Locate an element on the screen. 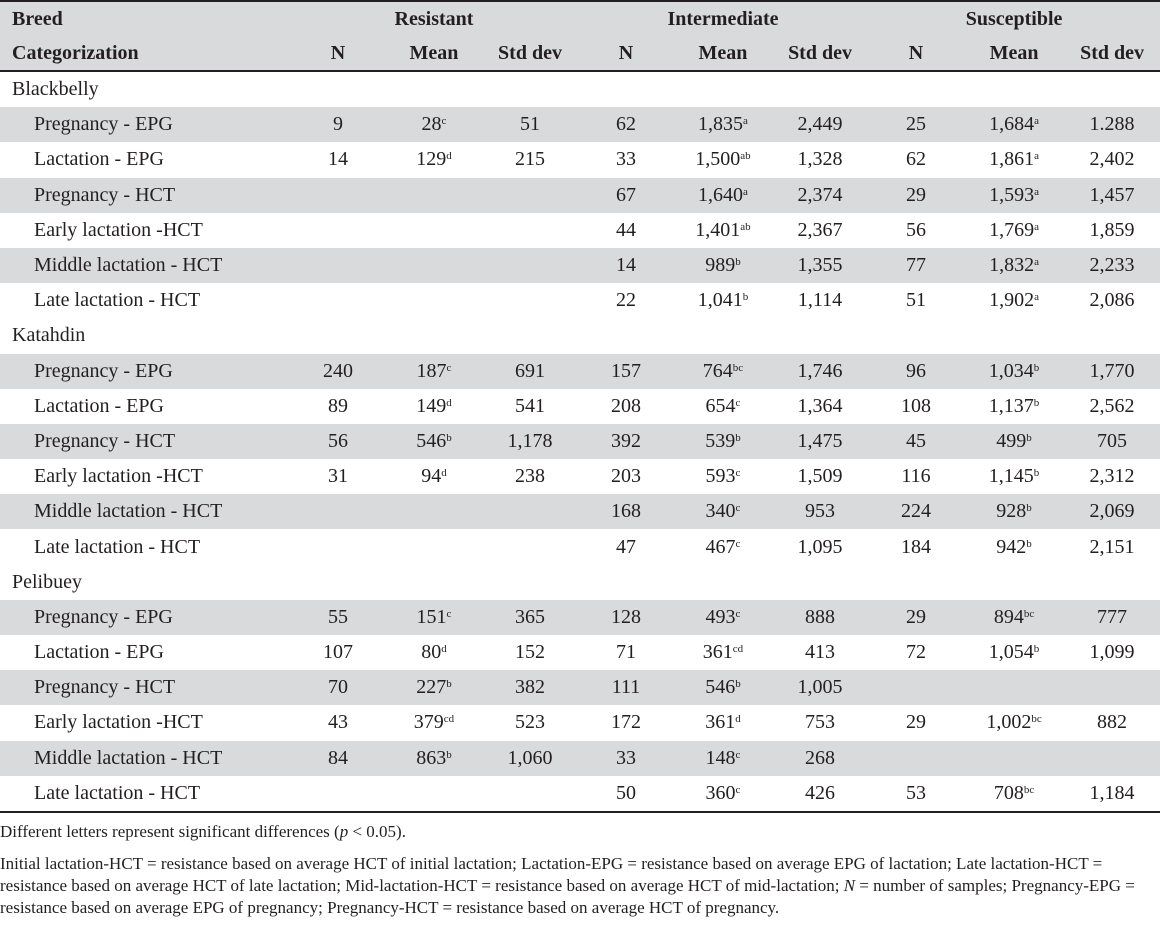 This screenshot has height=952, width=1160. cell-n: 22 is located at coordinates (626, 300).